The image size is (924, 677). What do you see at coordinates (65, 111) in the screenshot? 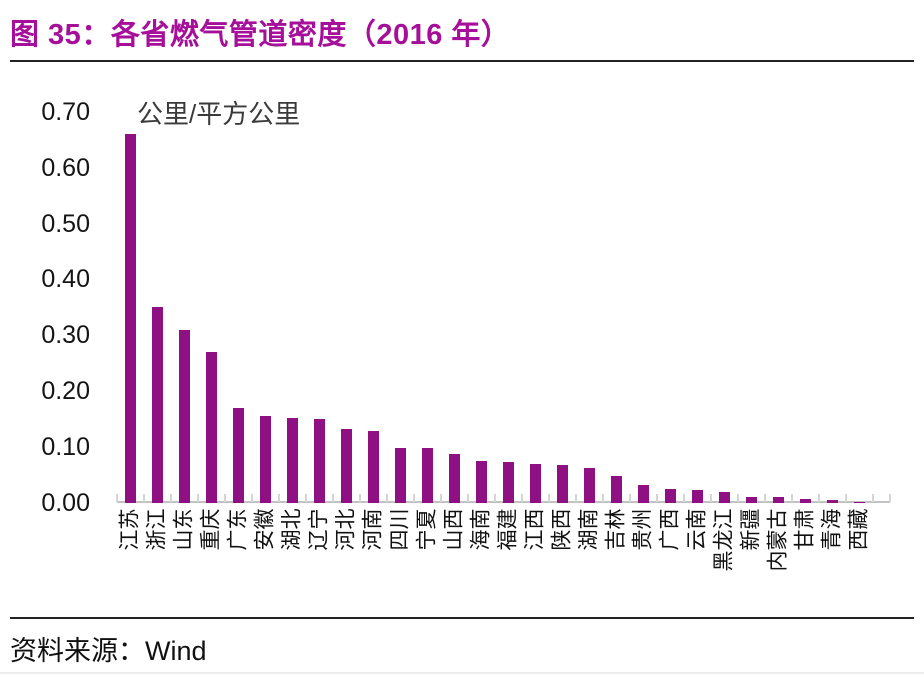
I see `y-axis-tick-label: 0.70` at bounding box center [65, 111].